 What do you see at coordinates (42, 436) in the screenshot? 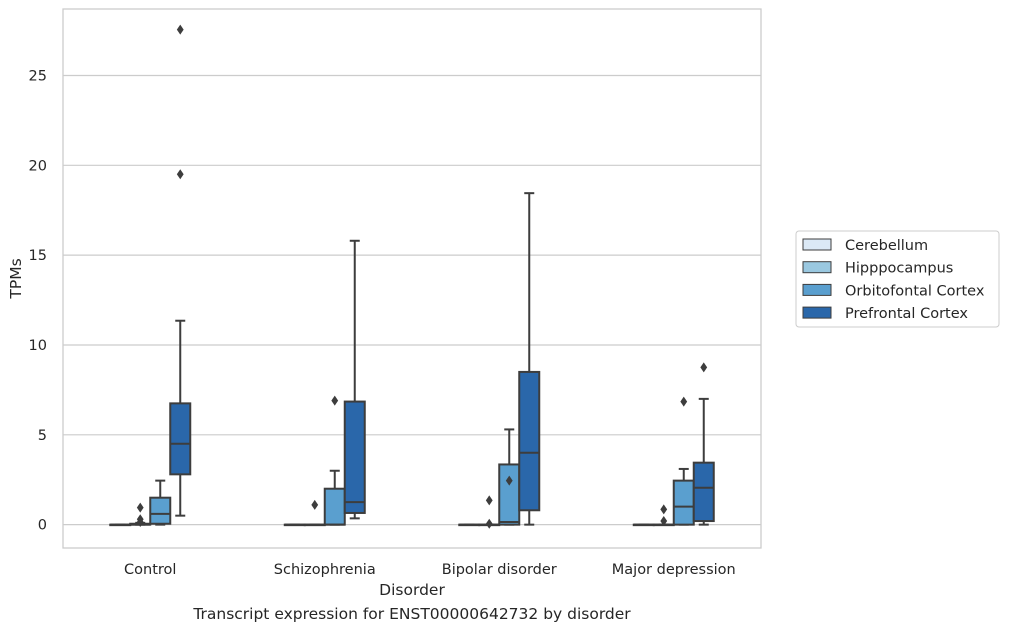
I see `y-tick-label: 5` at bounding box center [42, 436].